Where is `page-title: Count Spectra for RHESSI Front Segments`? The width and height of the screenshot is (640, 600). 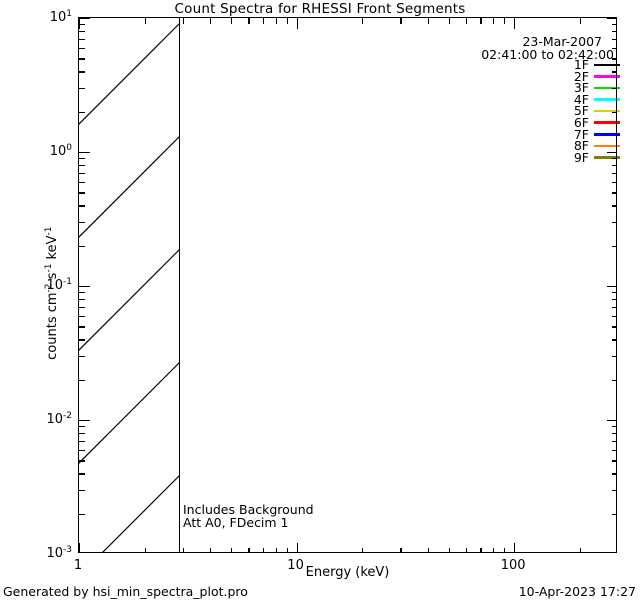
page-title: Count Spectra for RHESSI Front Segments is located at coordinates (320, 9).